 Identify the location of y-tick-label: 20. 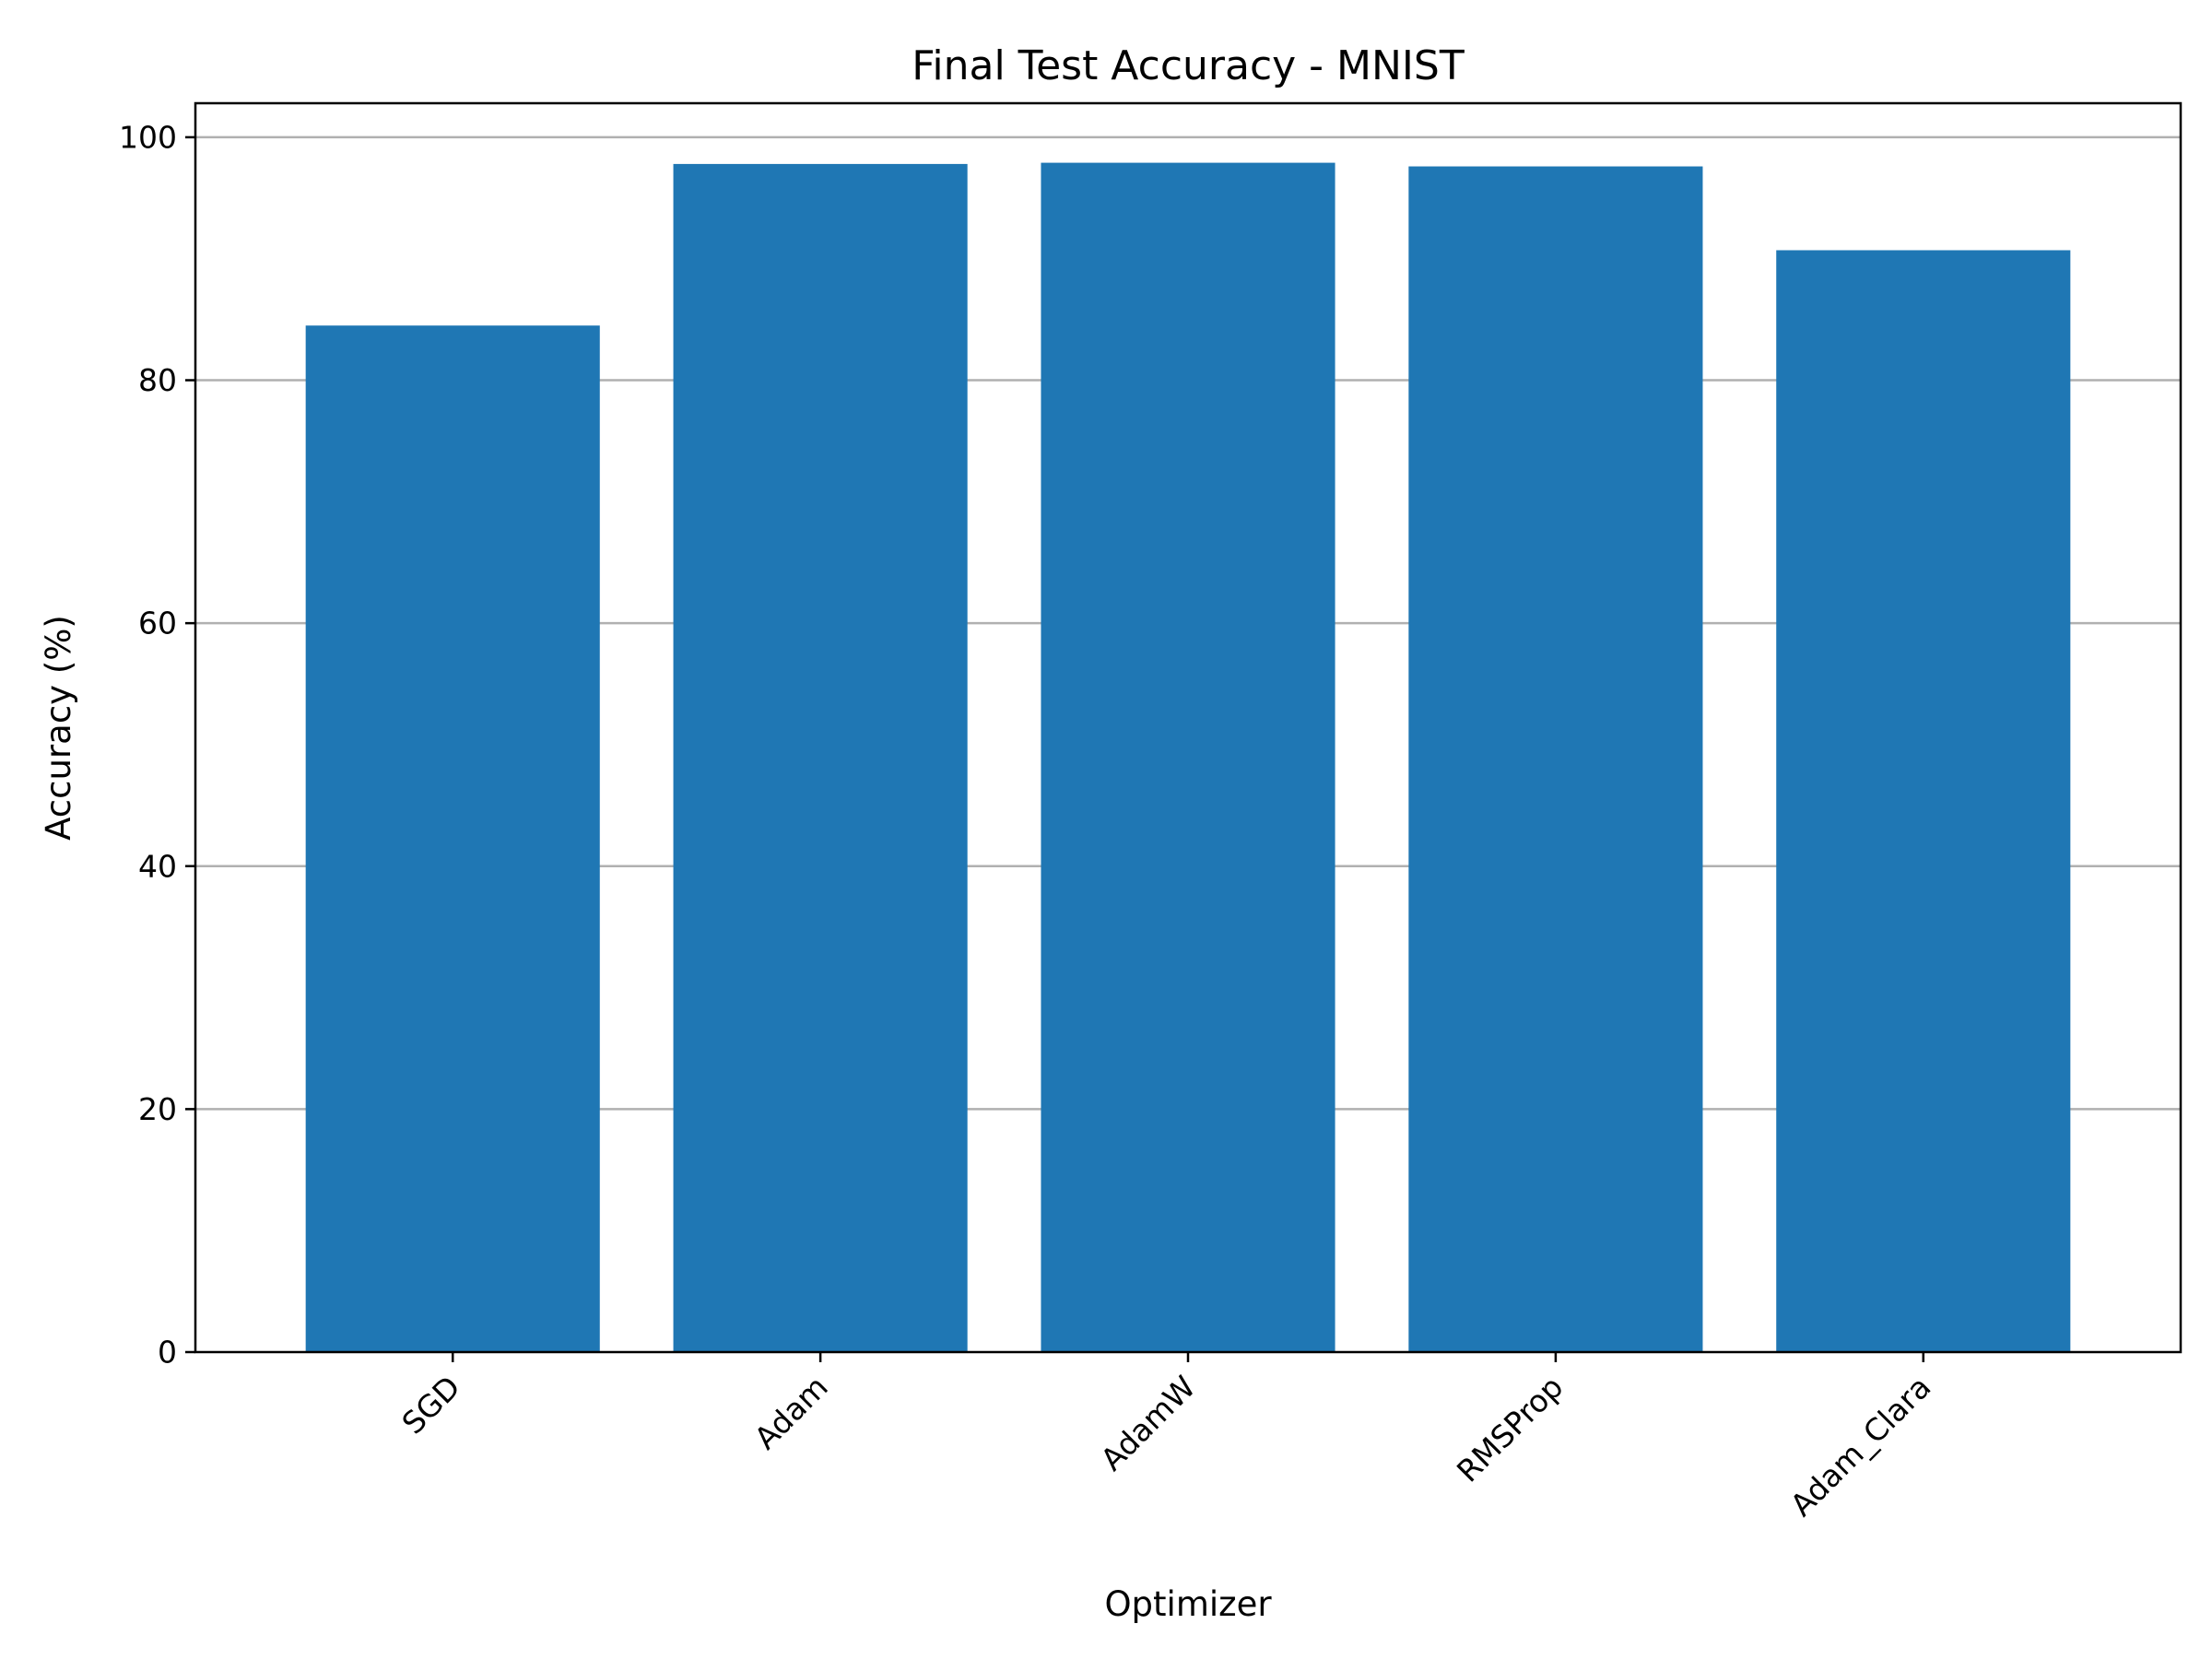
(157, 1109).